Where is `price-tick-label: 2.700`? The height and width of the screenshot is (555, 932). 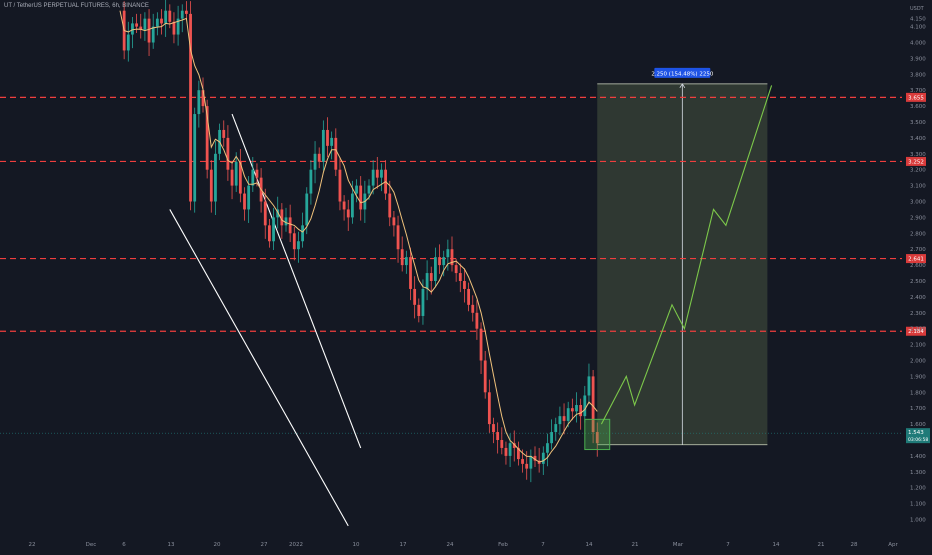
price-tick-label: 2.700 is located at coordinates (918, 250).